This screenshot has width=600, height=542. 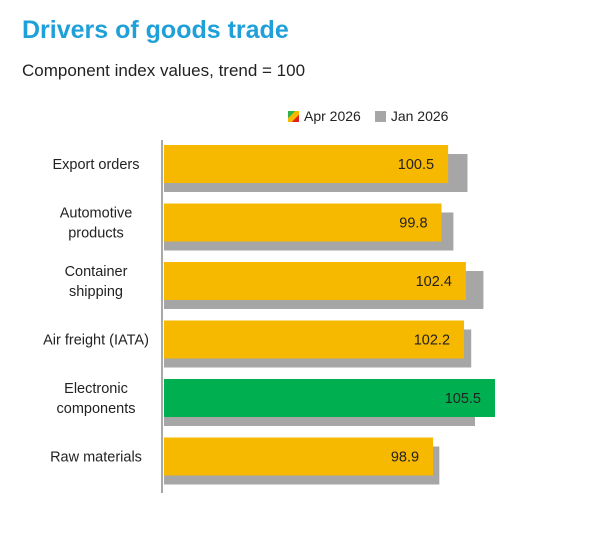 I want to click on category-label-line: shipping, so click(x=96, y=292).